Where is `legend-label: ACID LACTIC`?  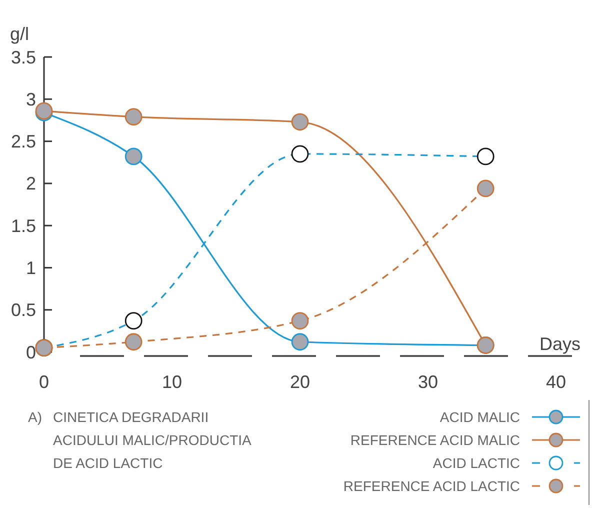 legend-label: ACID LACTIC is located at coordinates (476, 462).